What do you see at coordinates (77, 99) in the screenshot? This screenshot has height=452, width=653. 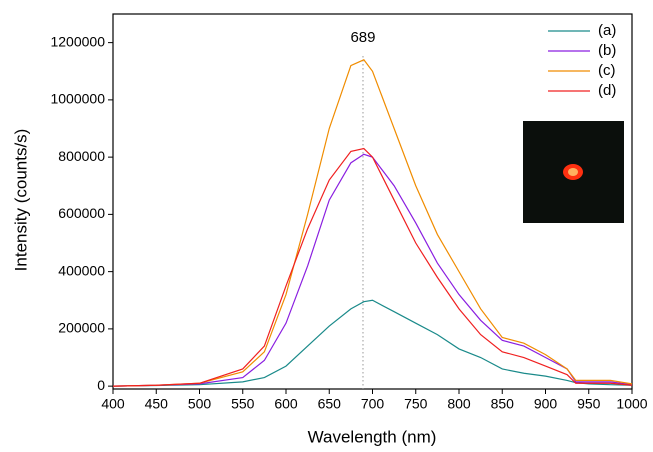 I see `y-tick-label: 1000000` at bounding box center [77, 99].